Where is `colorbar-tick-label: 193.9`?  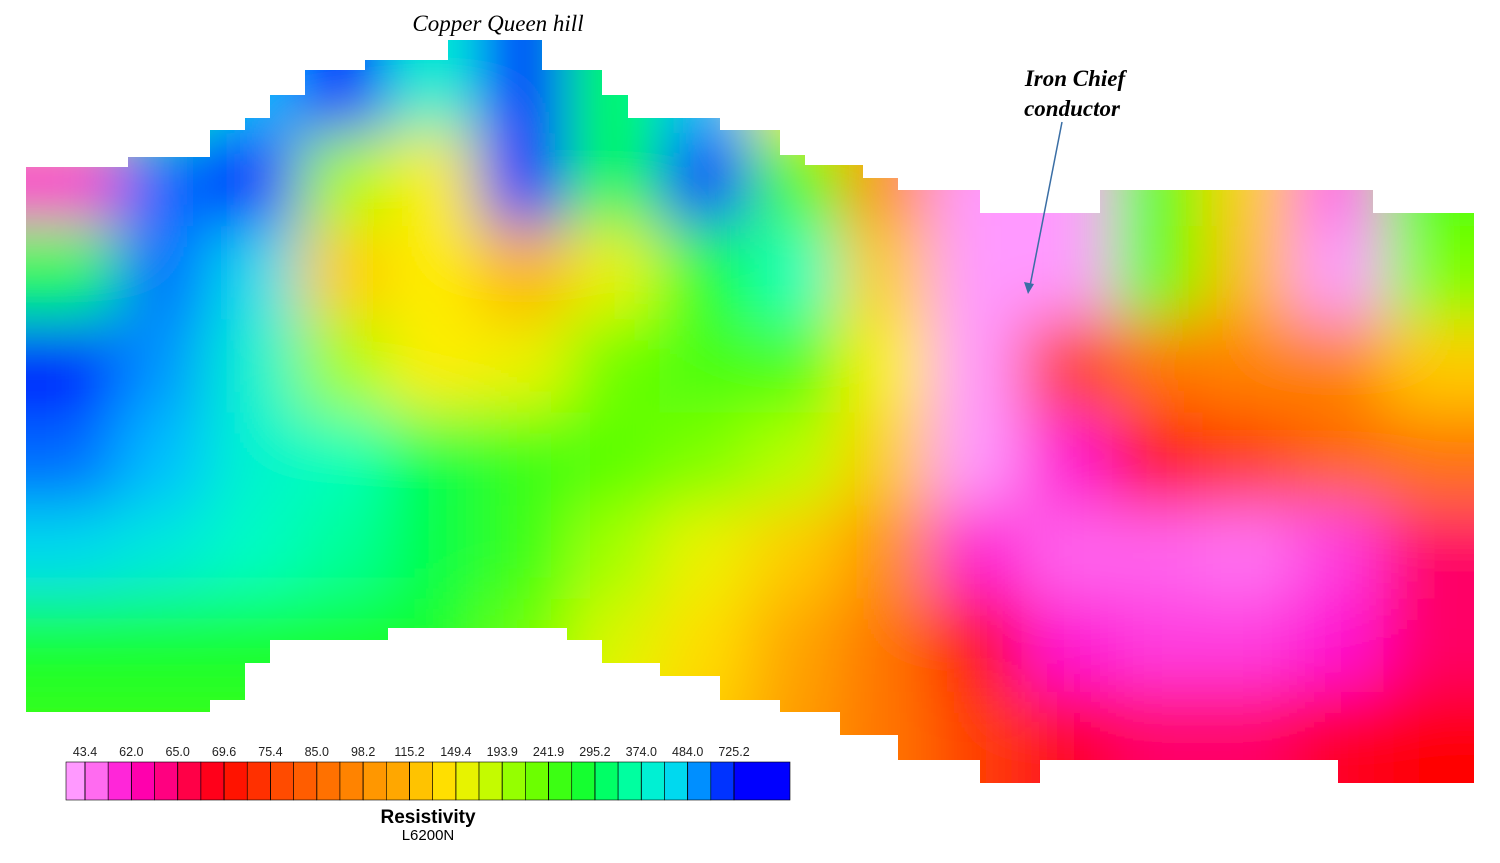 colorbar-tick-label: 193.9 is located at coordinates (502, 752).